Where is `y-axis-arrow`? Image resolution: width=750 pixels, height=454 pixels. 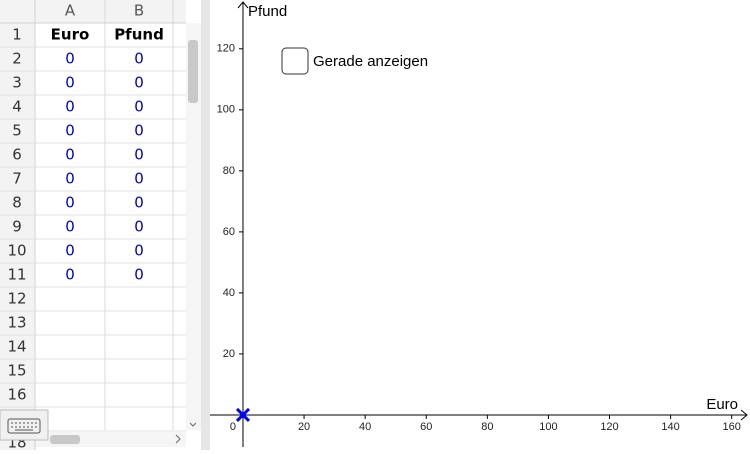
y-axis-arrow is located at coordinates (243, 5).